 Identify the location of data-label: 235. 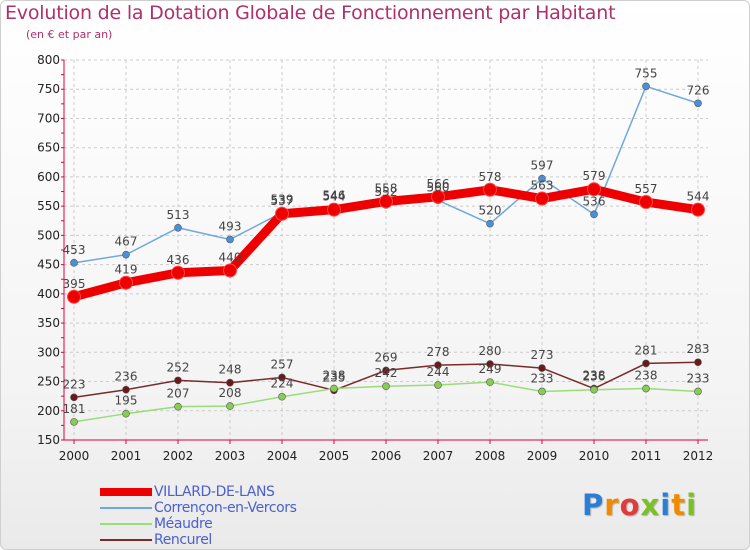
(334, 377).